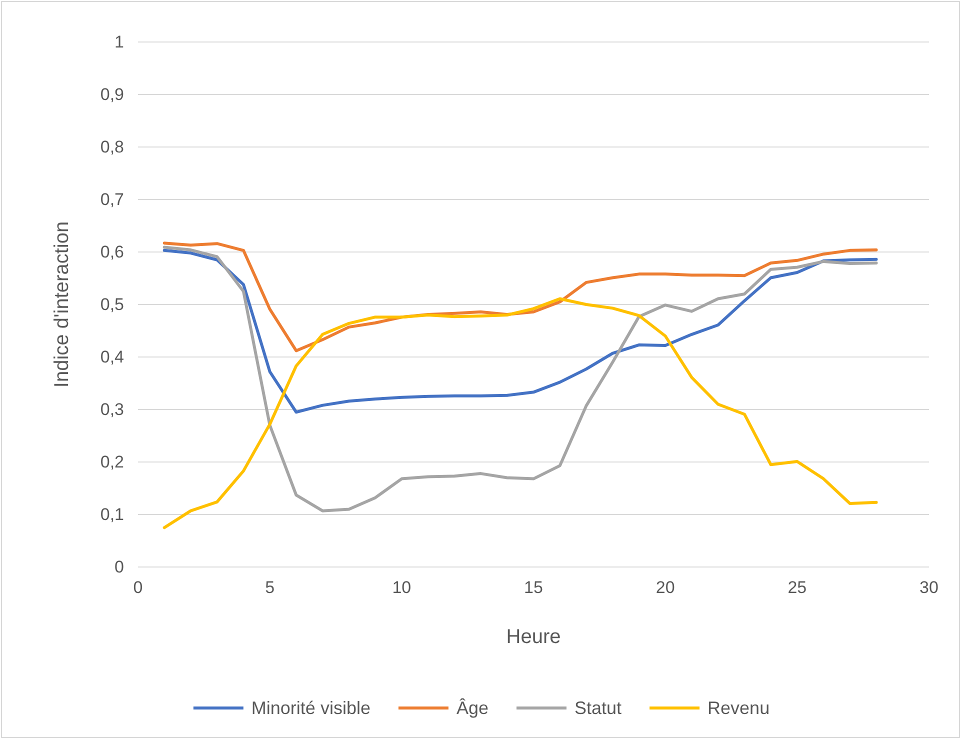 The width and height of the screenshot is (963, 741). I want to click on line-series, so click(520, 297).